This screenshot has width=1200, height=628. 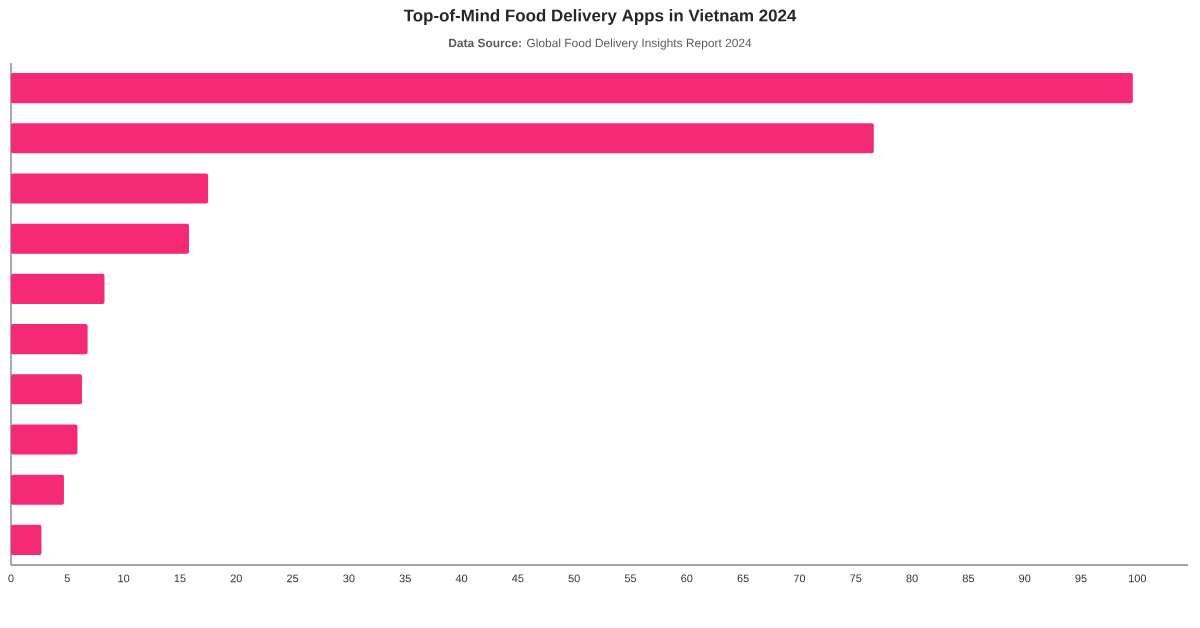 I want to click on x-tick-label: 45, so click(x=518, y=578).